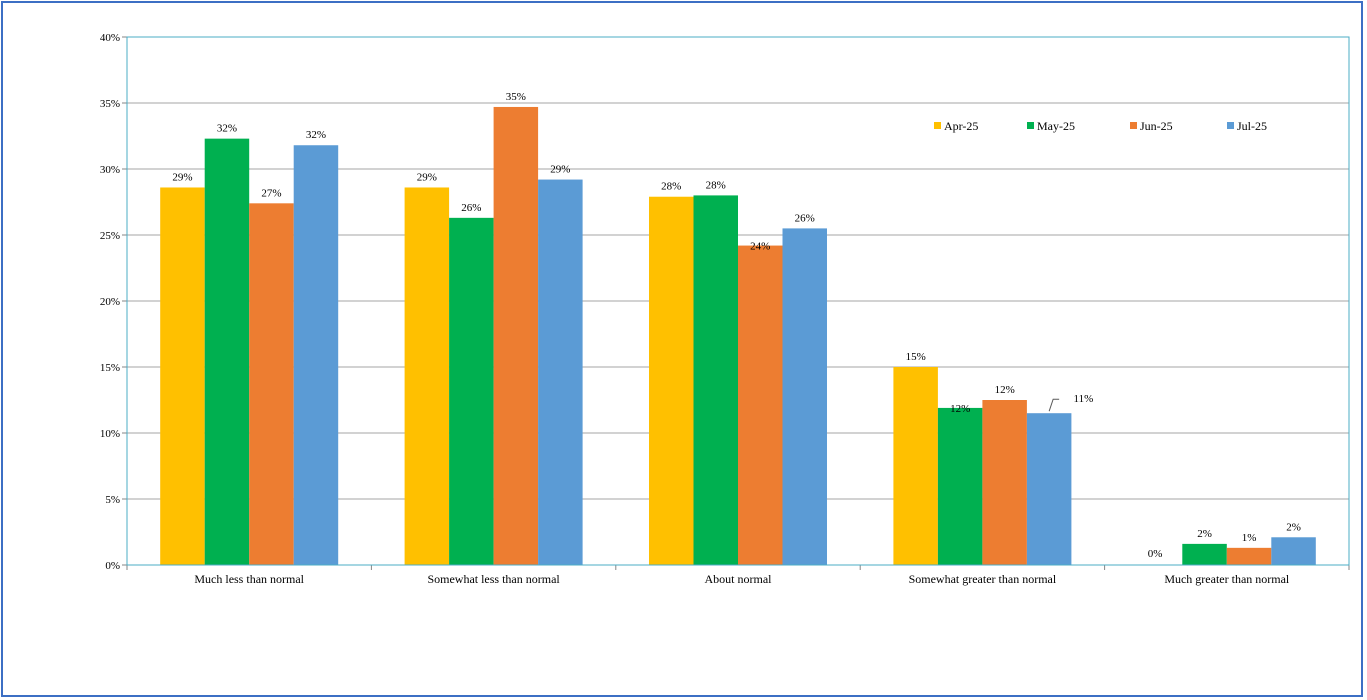 Image resolution: width=1367 pixels, height=700 pixels. Describe the element at coordinates (110, 236) in the screenshot. I see `y-tick-label: 25%` at that location.